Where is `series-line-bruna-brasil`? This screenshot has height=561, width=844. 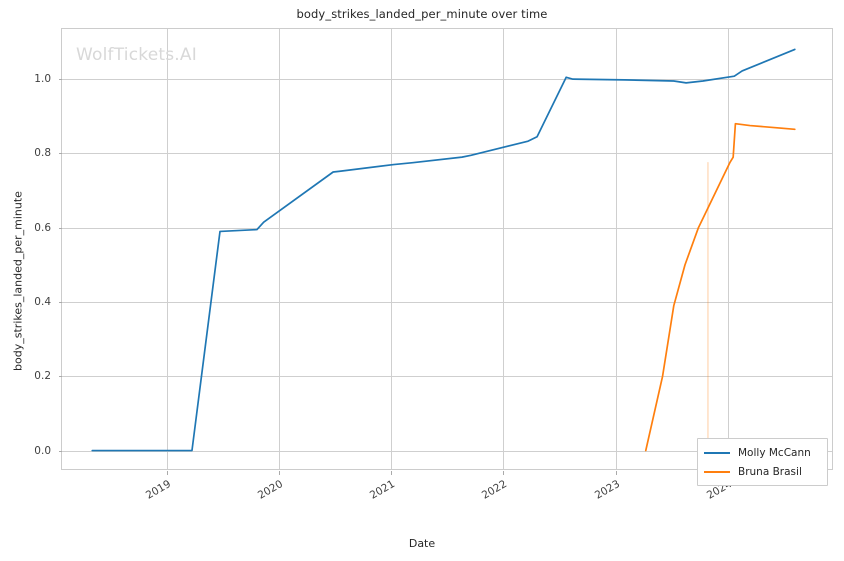 series-line-bruna-brasil is located at coordinates (720, 287).